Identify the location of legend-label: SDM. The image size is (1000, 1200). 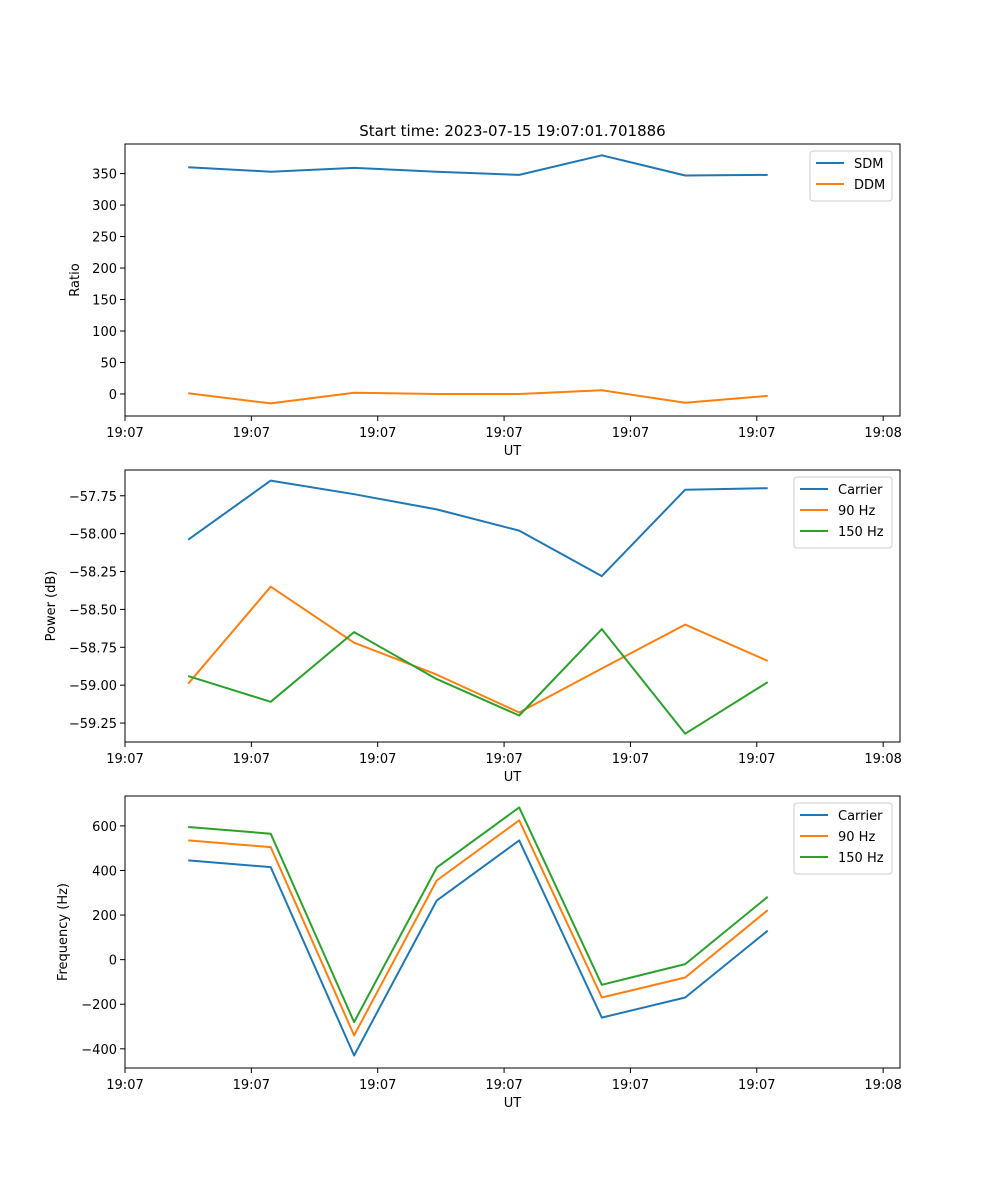
(868, 164).